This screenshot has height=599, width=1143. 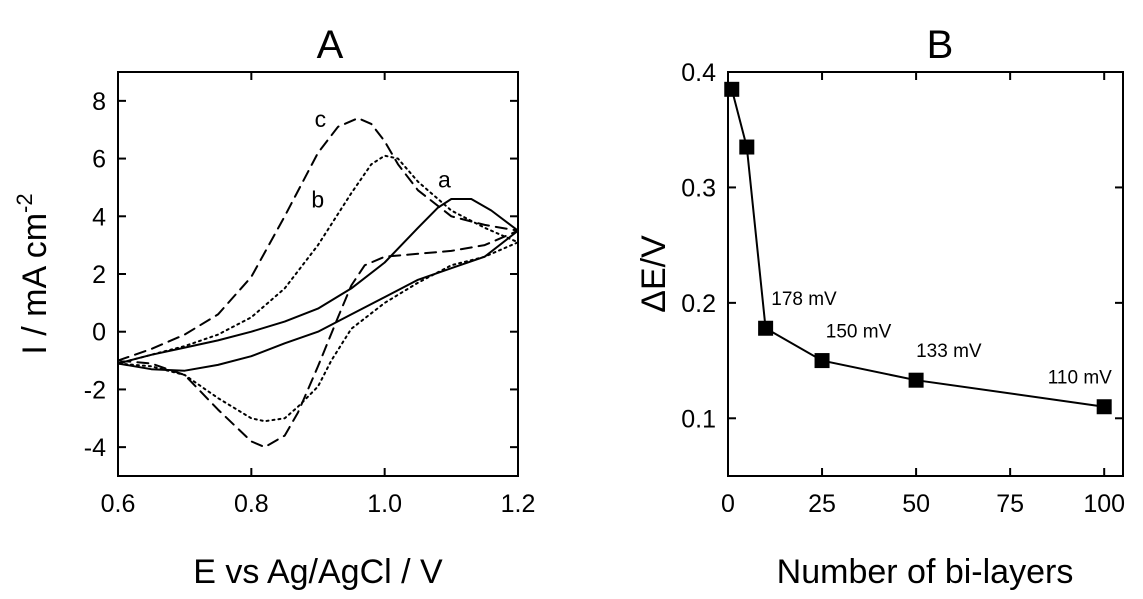 I want to click on x-tick-label: 25, so click(x=822, y=504).